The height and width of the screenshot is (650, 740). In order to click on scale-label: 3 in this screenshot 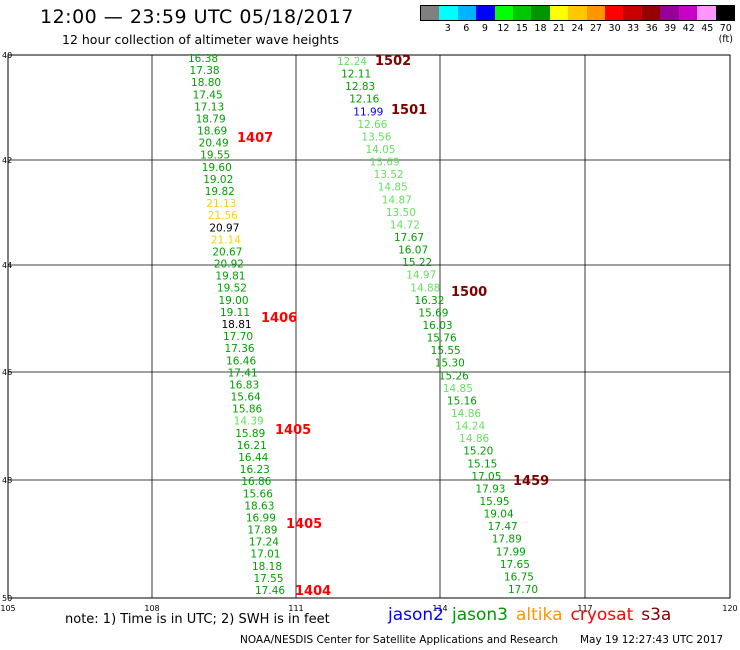, I will do `click(447, 28)`.